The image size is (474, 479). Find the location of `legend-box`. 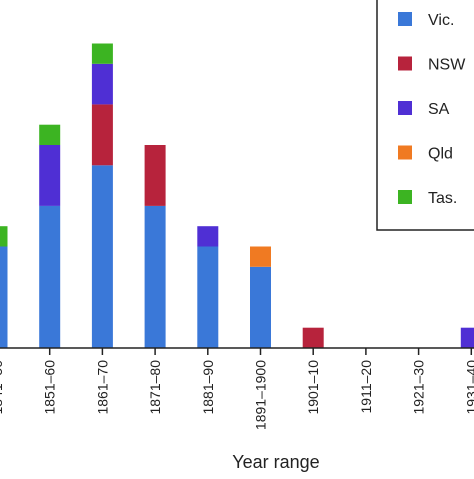

legend-box is located at coordinates (425, 115).